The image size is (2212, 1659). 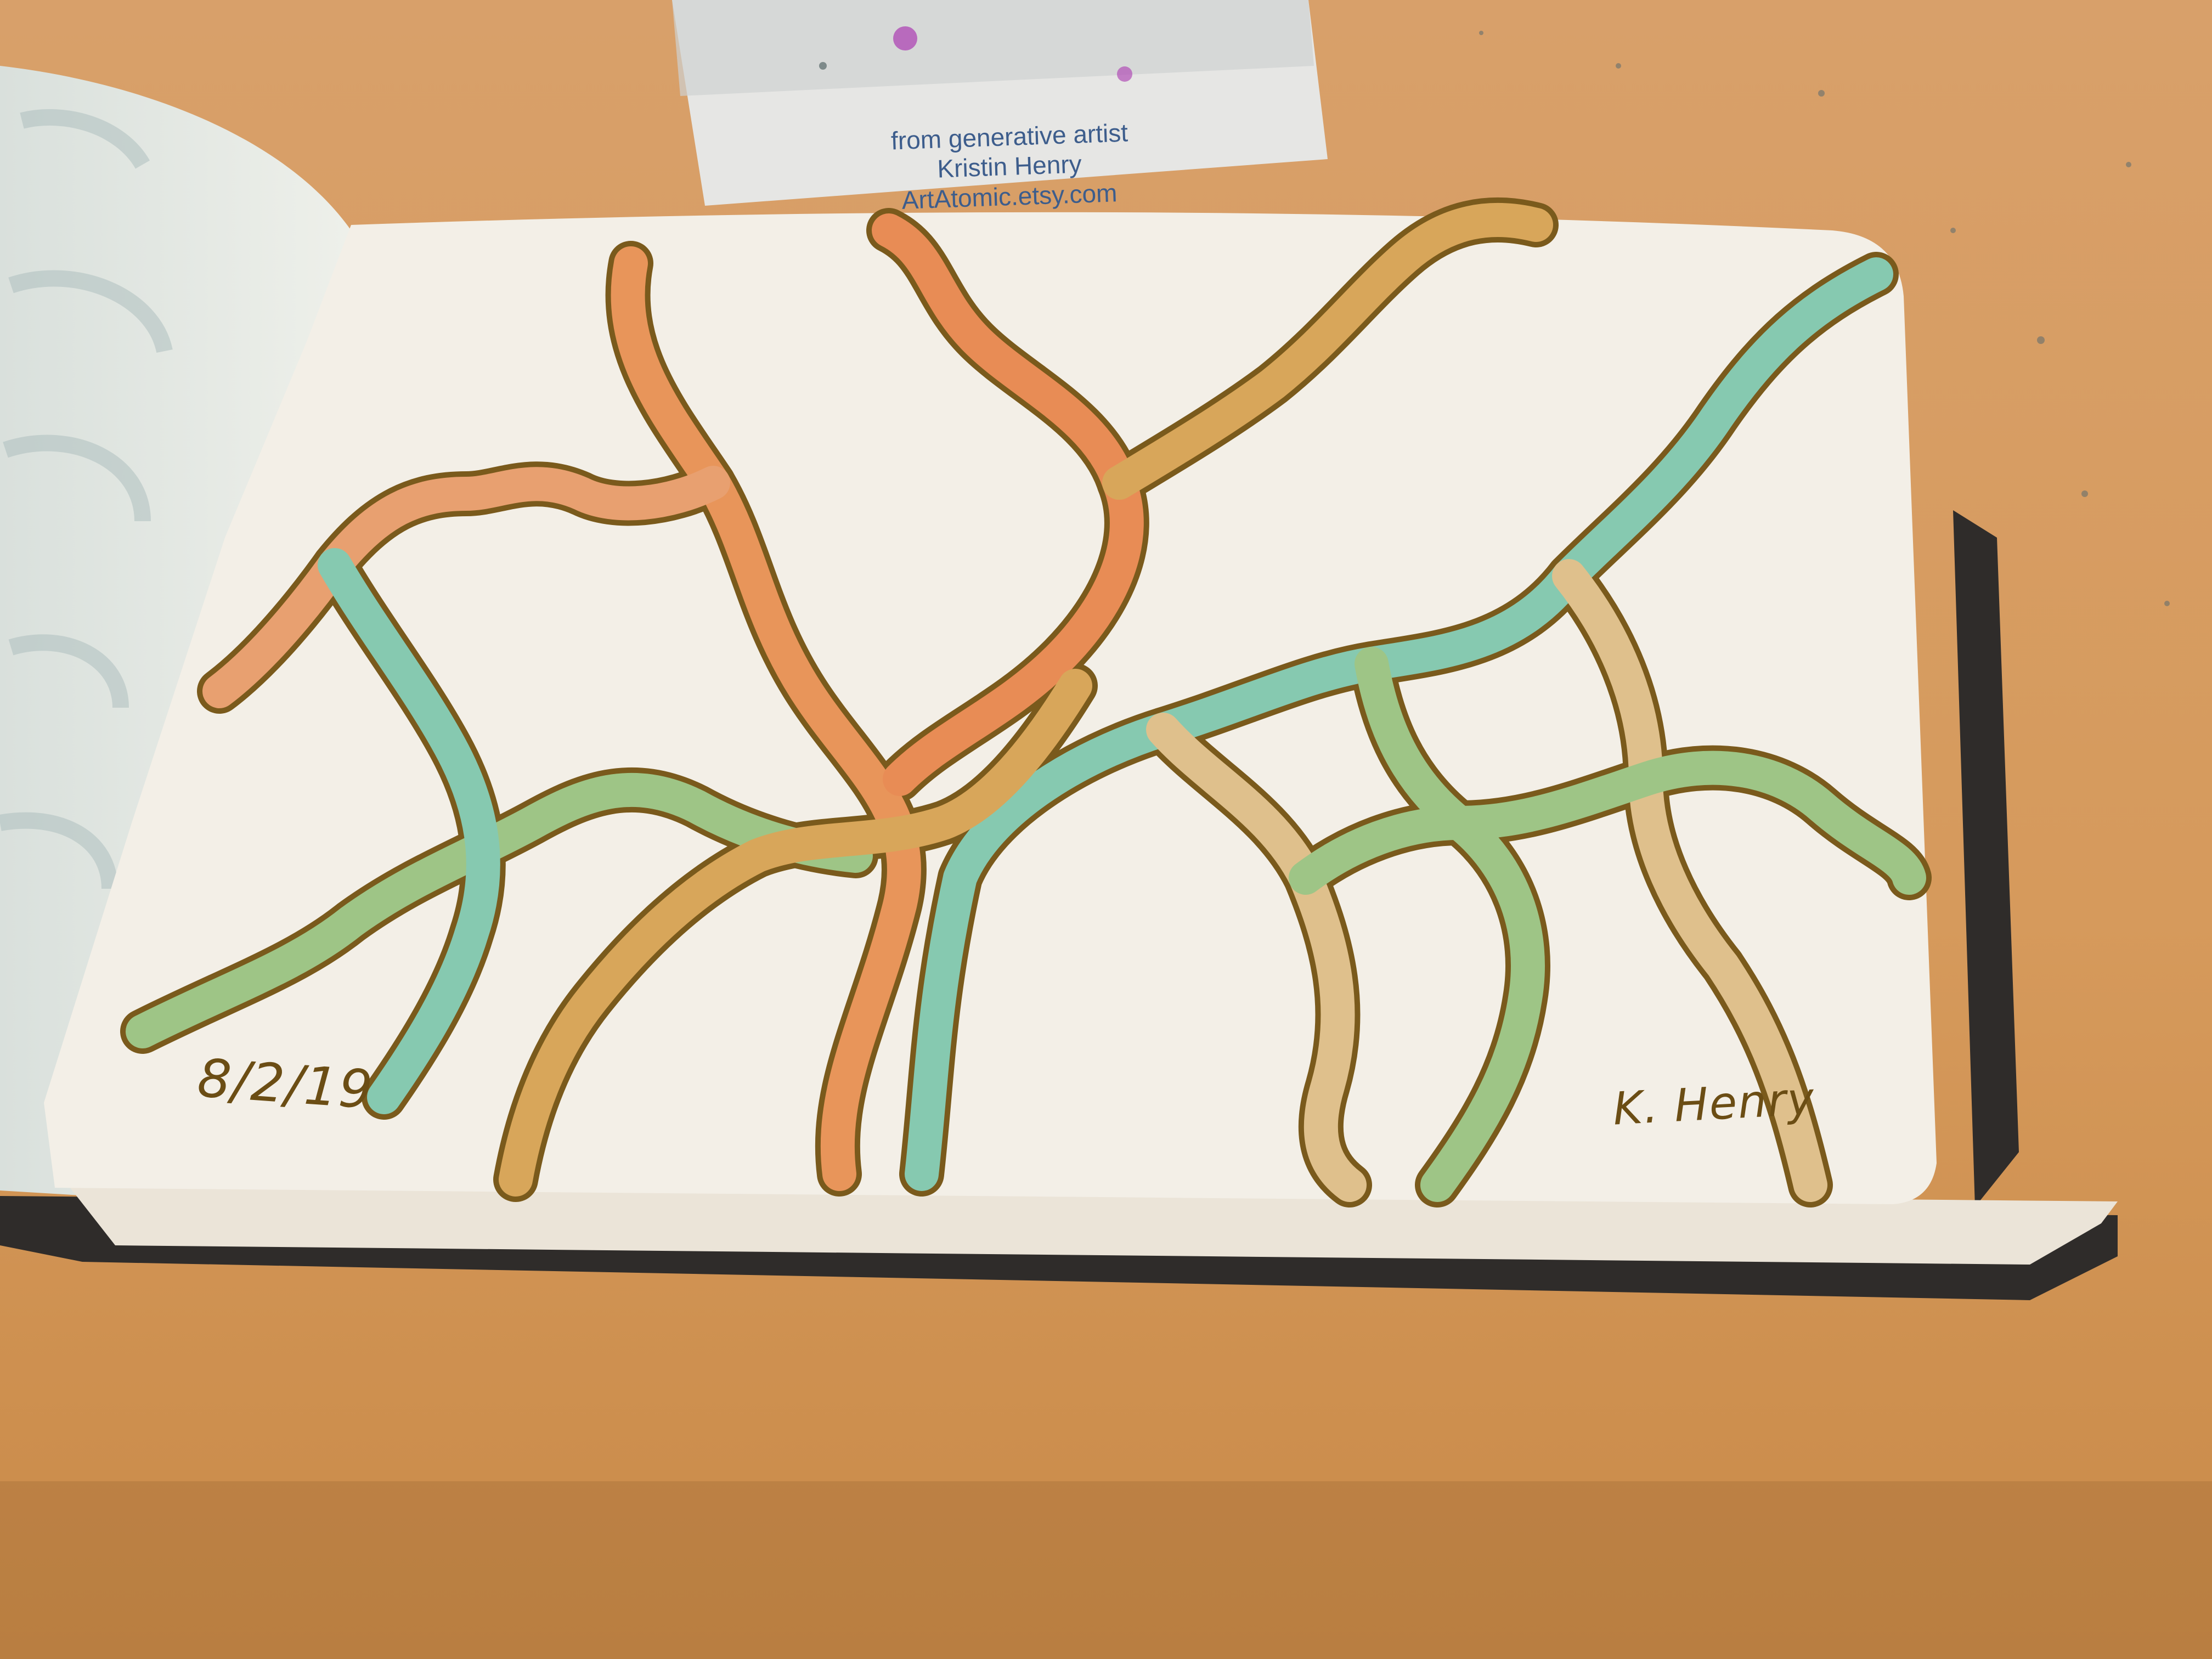 I want to click on table-shadow, so click(x=1106, y=1570).